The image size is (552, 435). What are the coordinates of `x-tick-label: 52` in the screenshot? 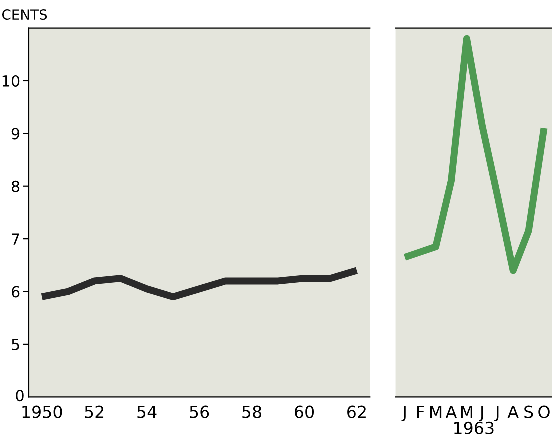 It's located at (94, 412).